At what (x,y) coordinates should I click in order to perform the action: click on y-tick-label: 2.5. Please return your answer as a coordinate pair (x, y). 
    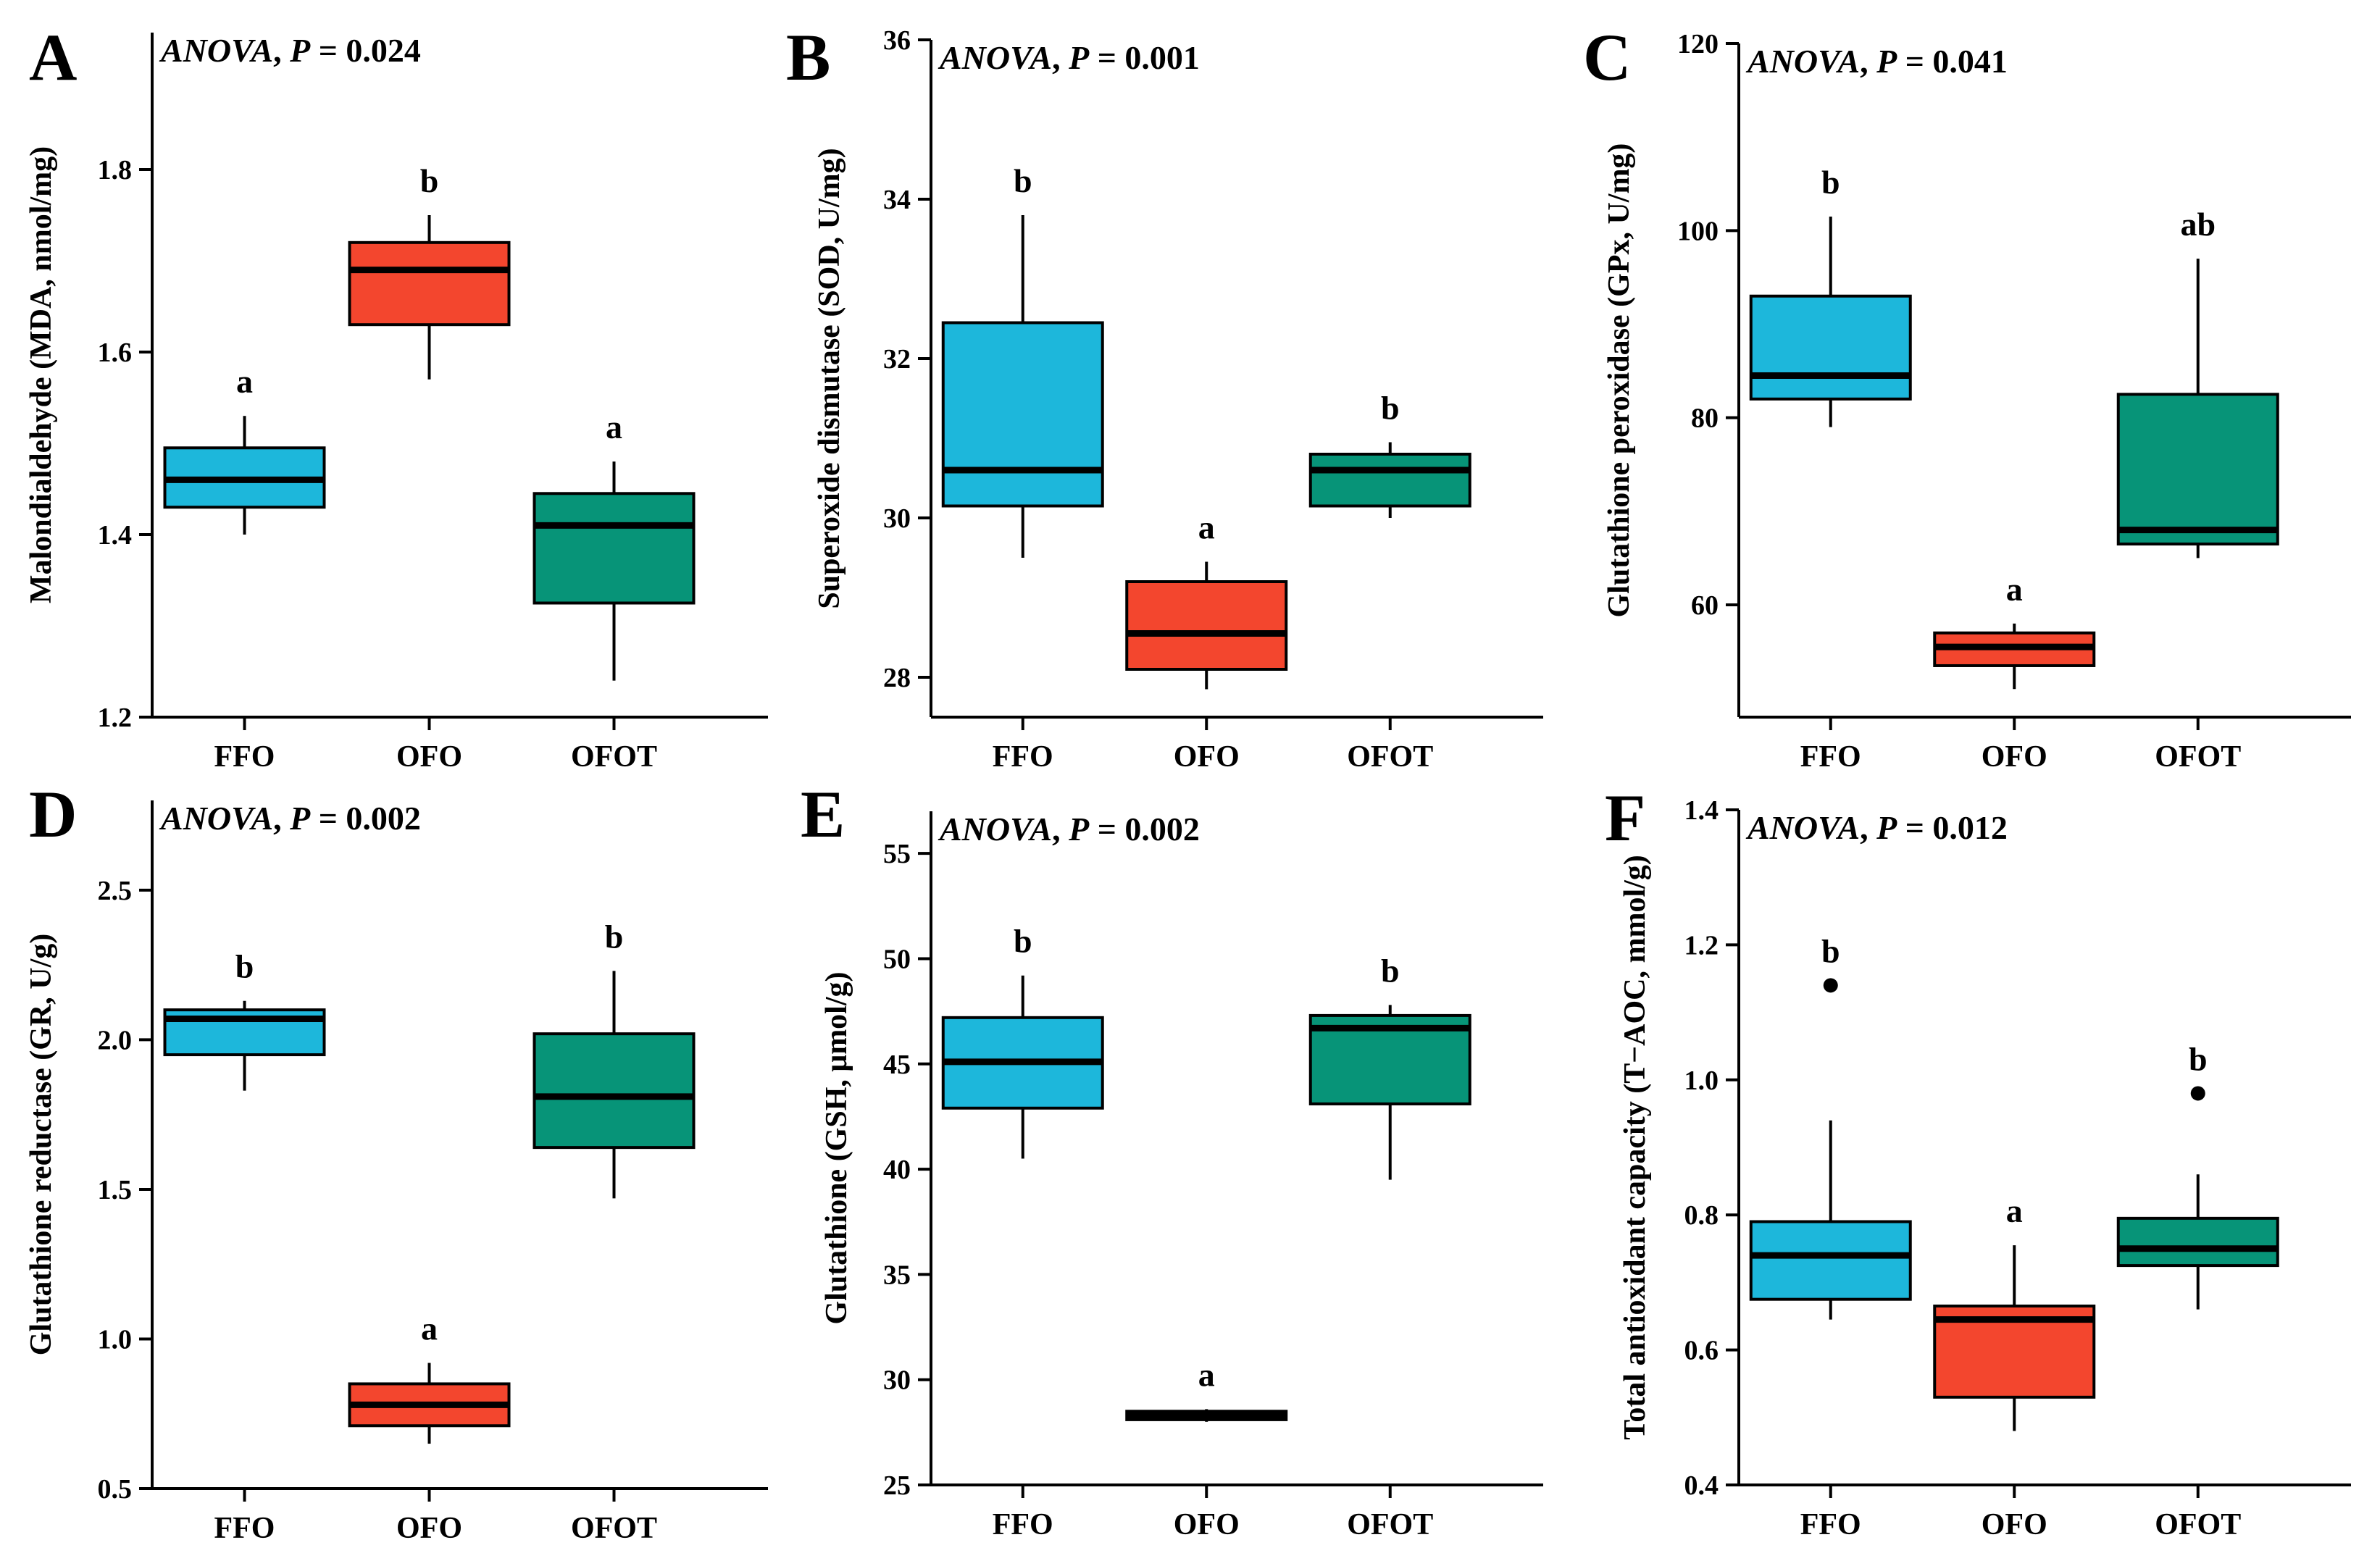
    Looking at the image, I should click on (115, 891).